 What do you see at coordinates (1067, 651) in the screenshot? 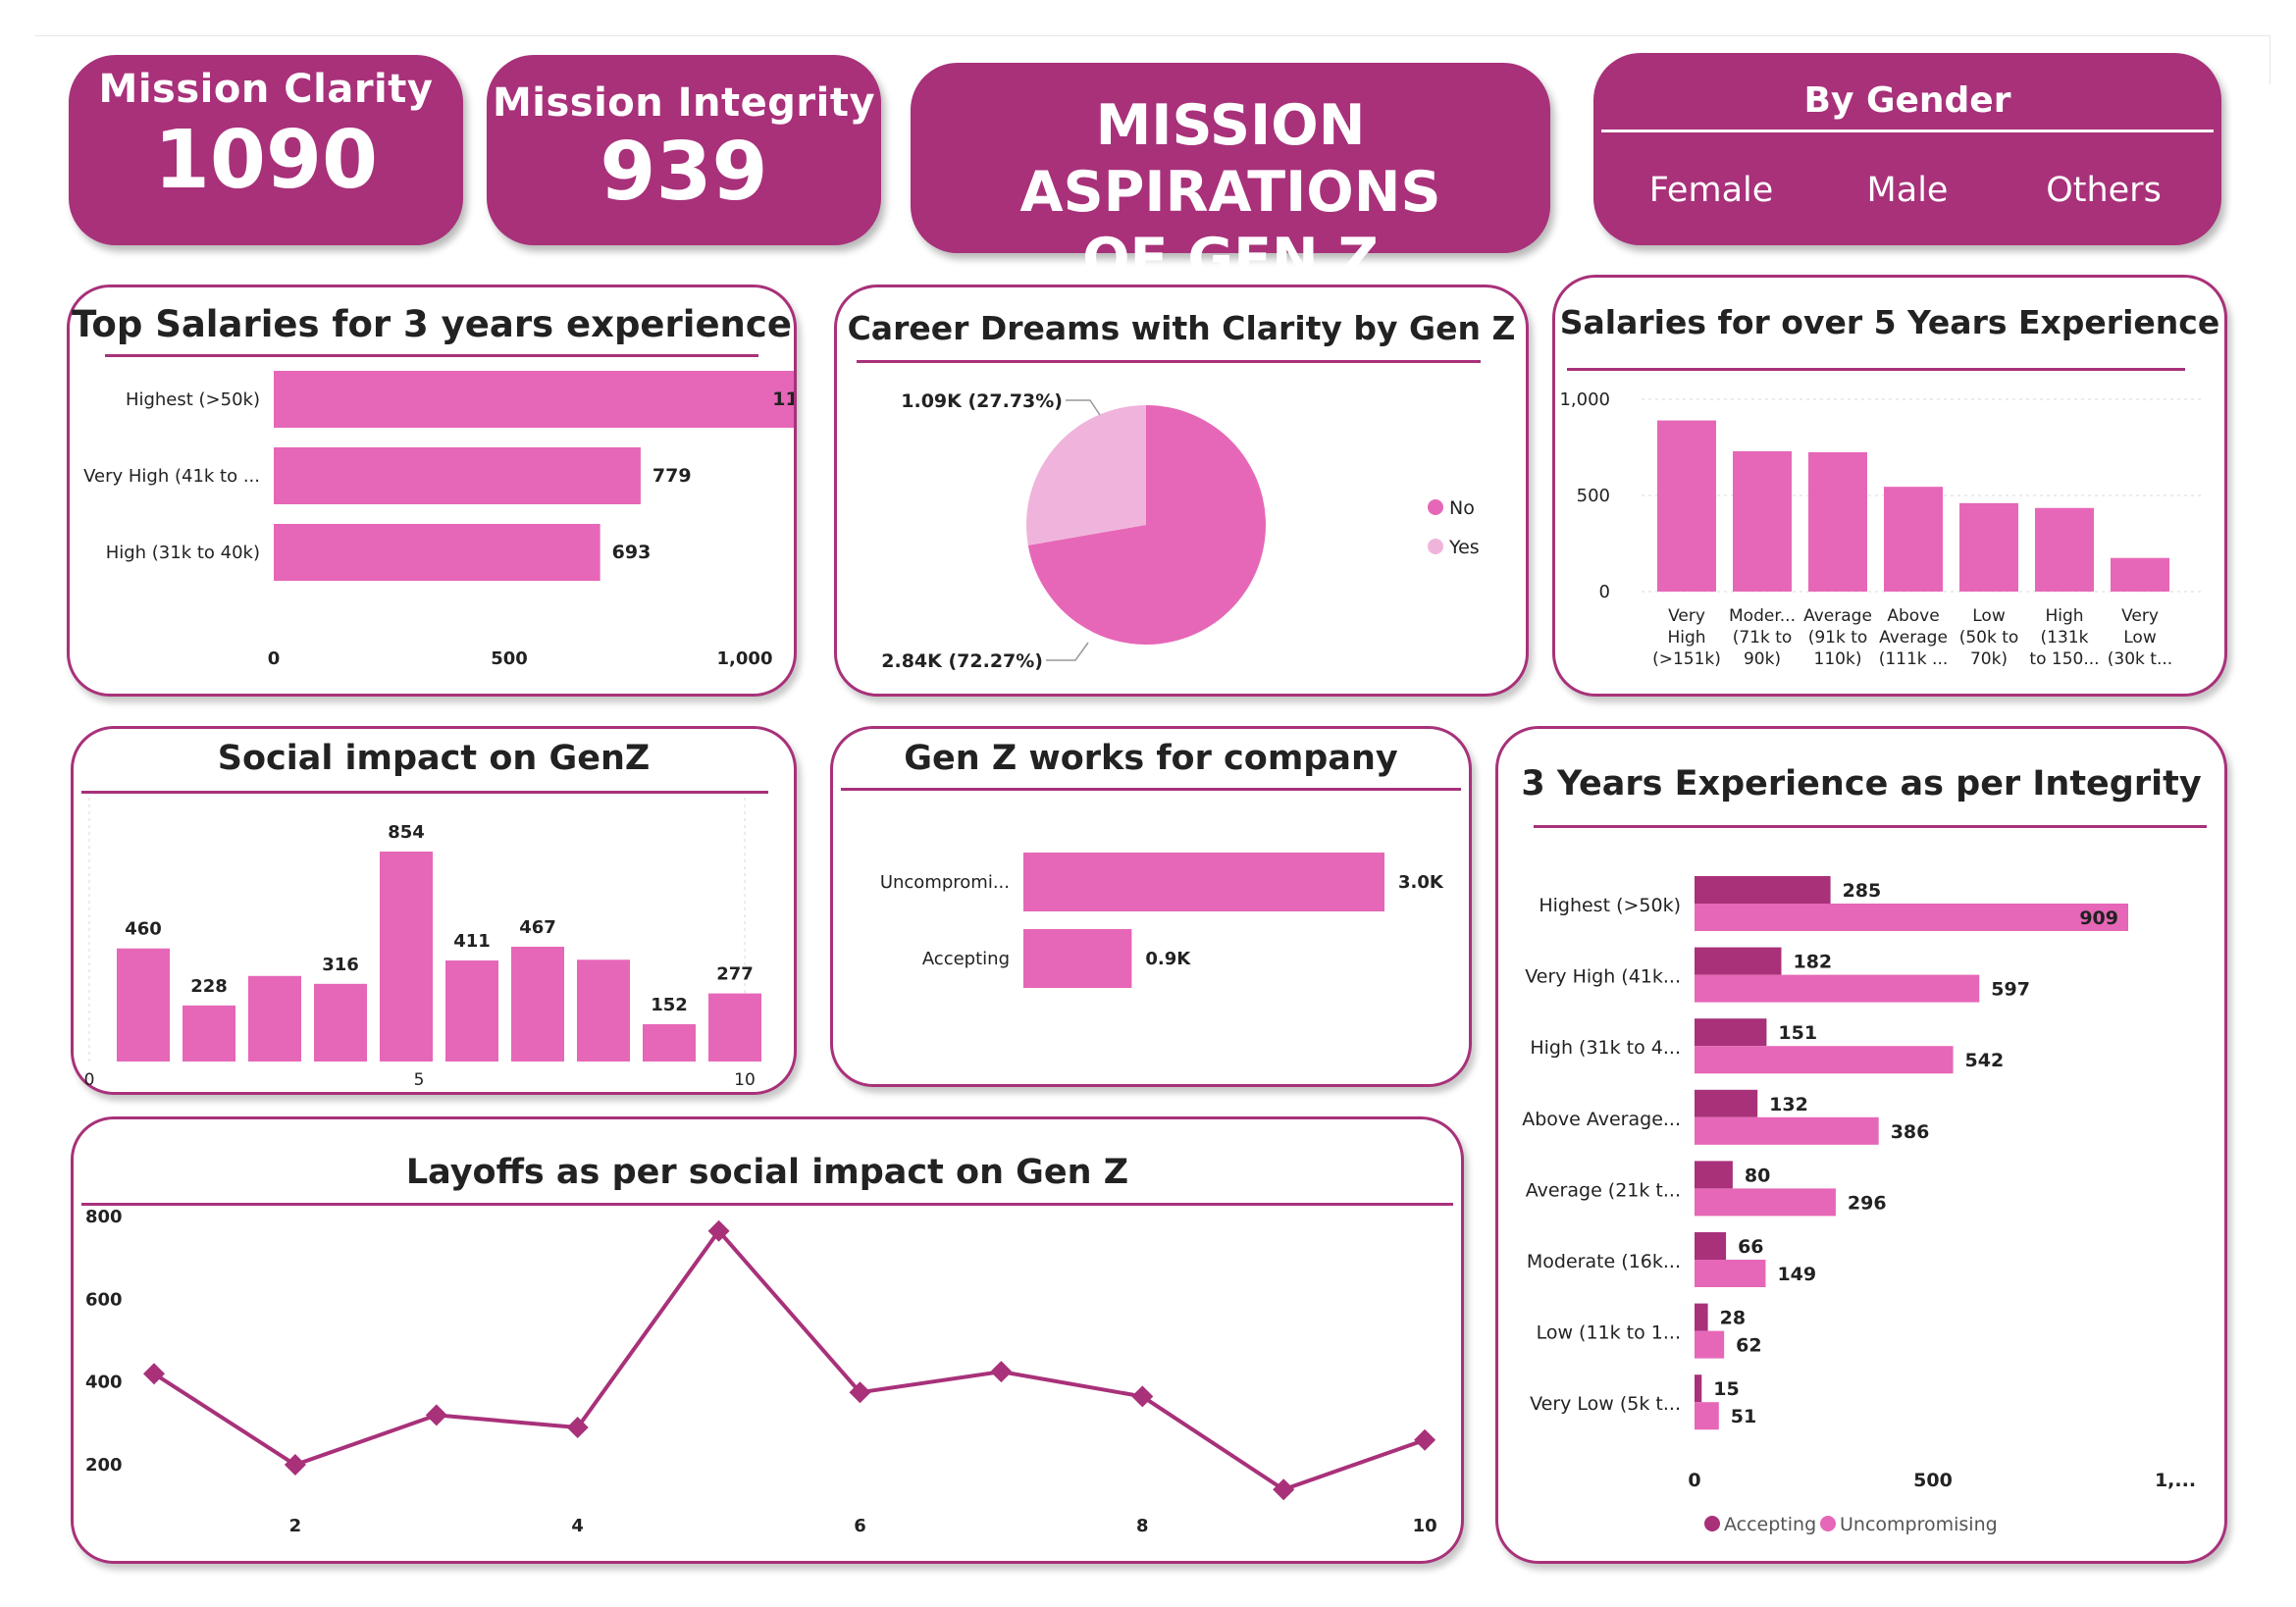
I see `leader-line` at bounding box center [1067, 651].